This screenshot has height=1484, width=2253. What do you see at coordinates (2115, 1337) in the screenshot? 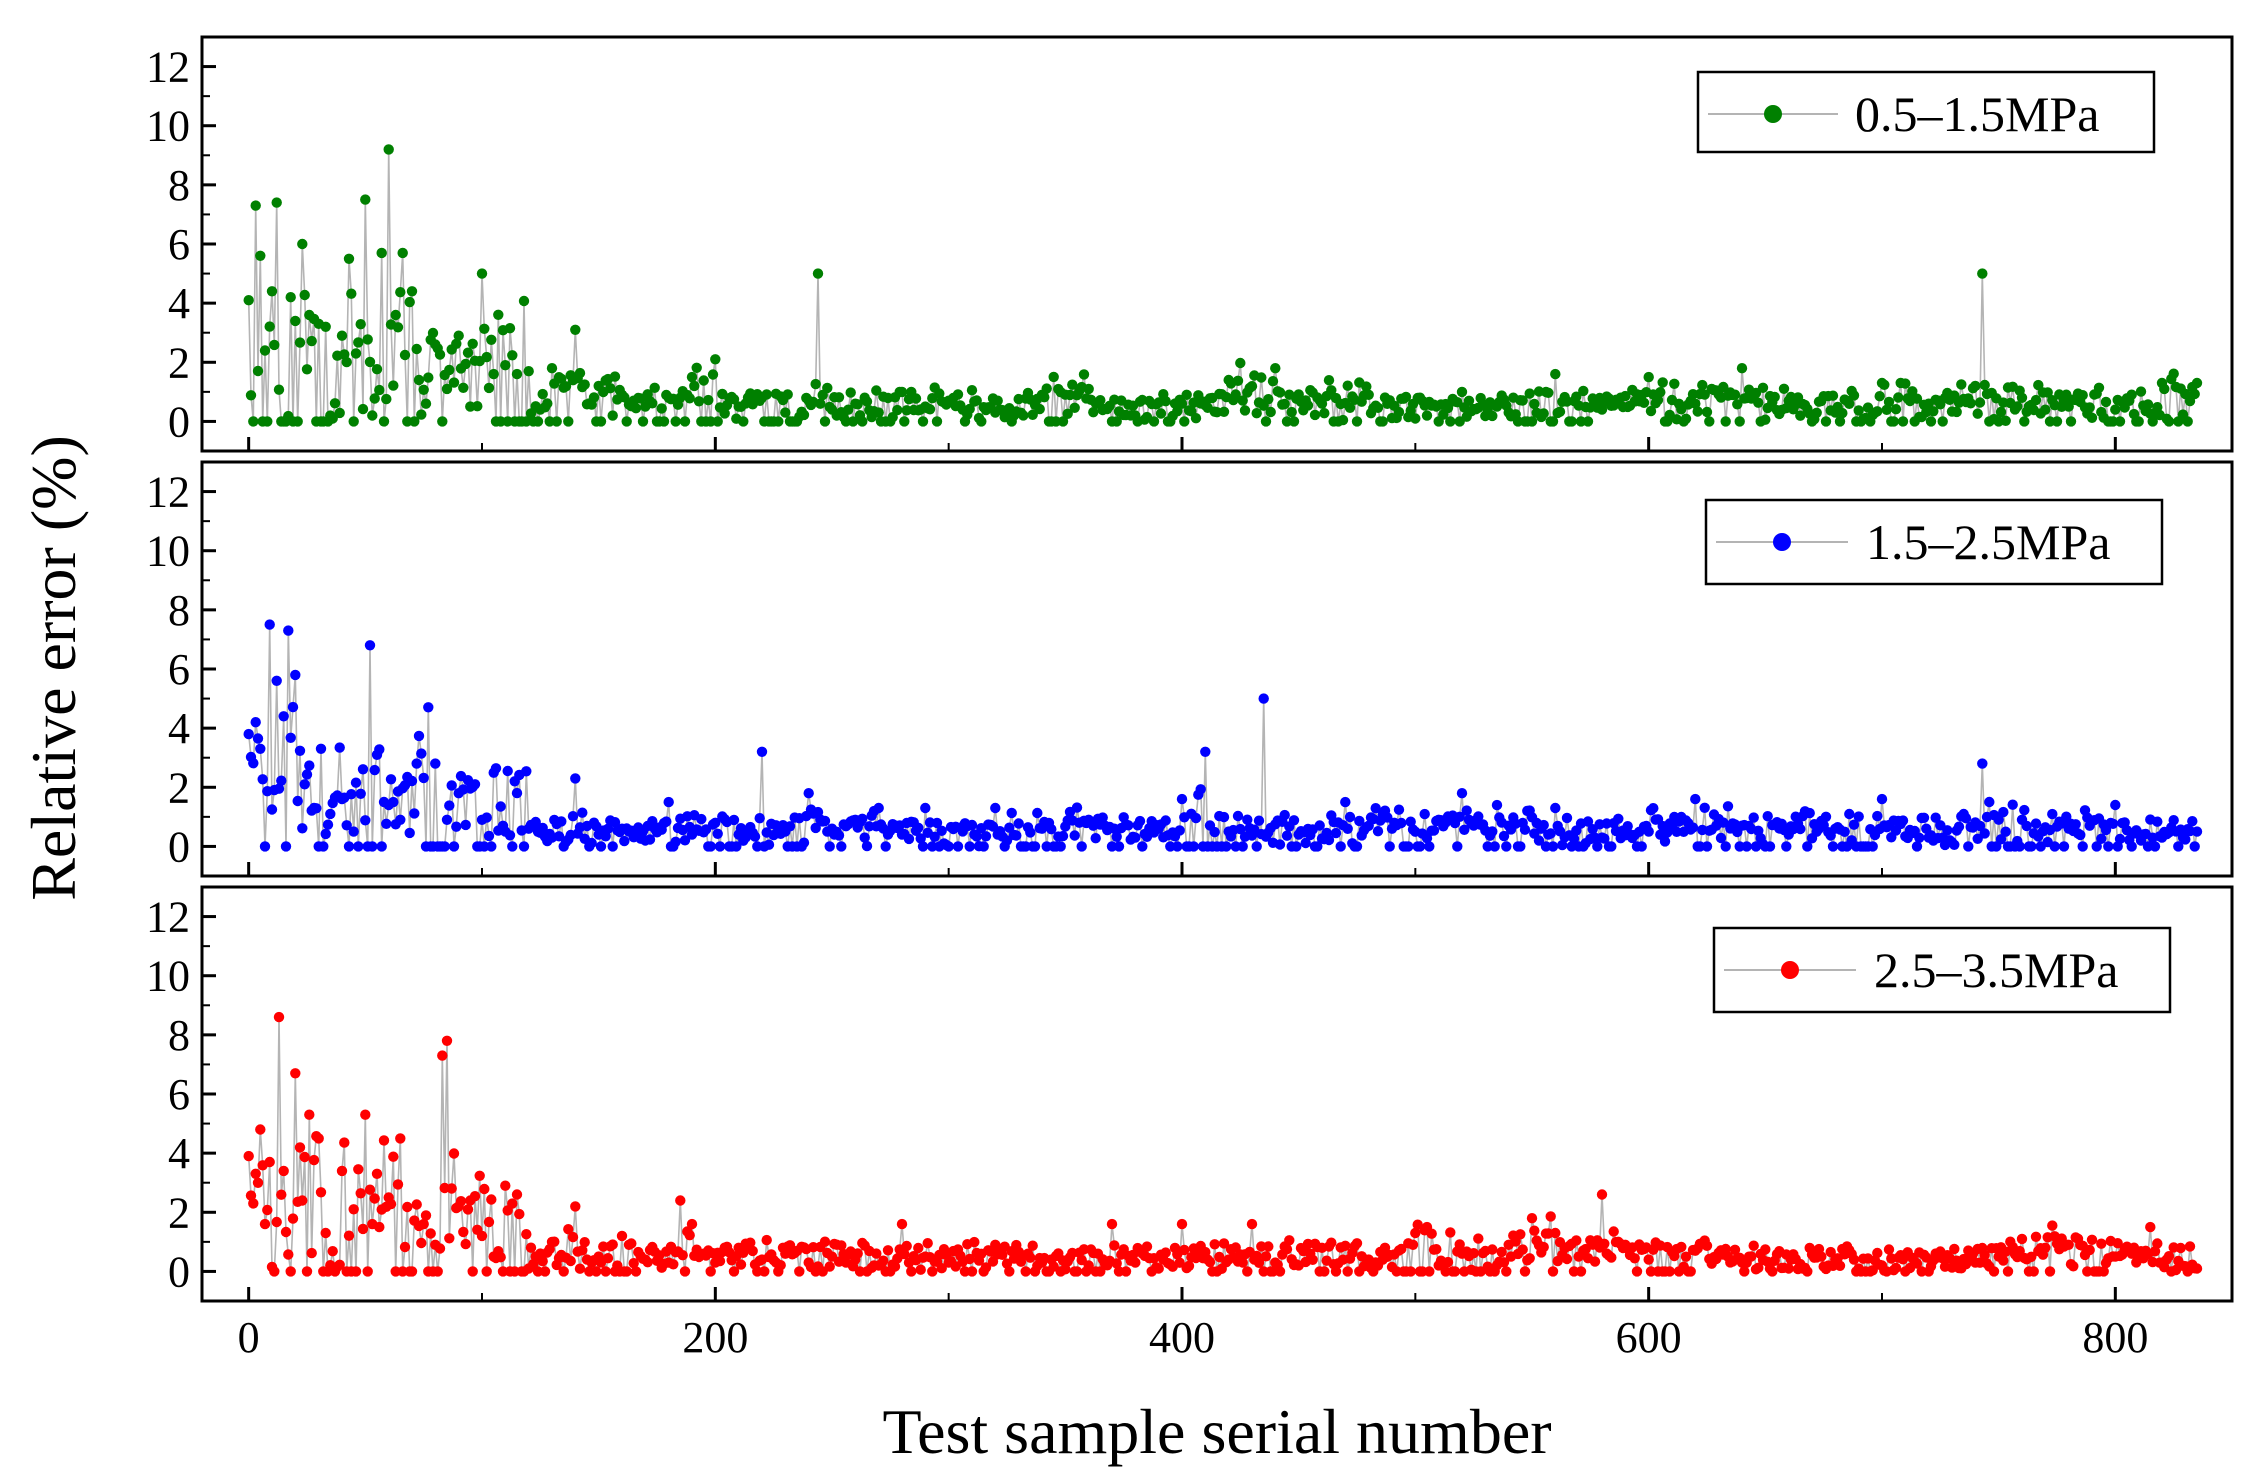
I see `x-tick-label: 800` at bounding box center [2115, 1337].